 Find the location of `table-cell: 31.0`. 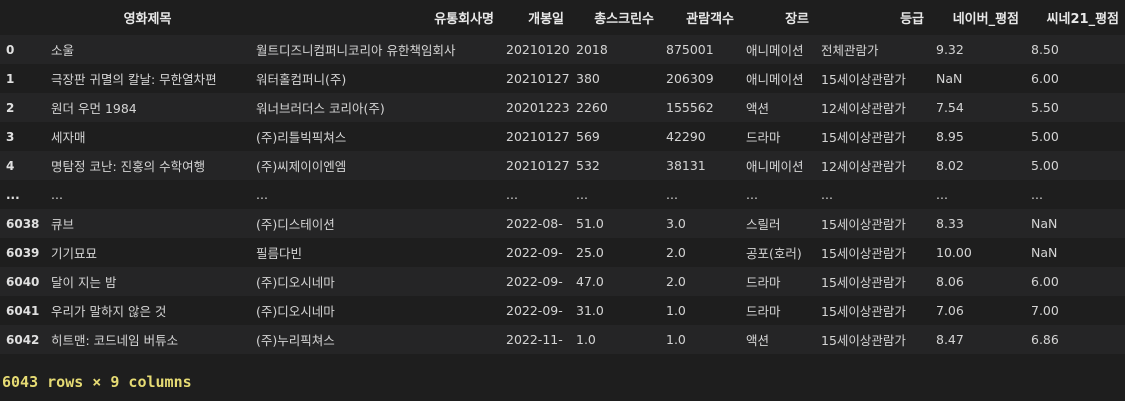

table-cell: 31.0 is located at coordinates (590, 310).